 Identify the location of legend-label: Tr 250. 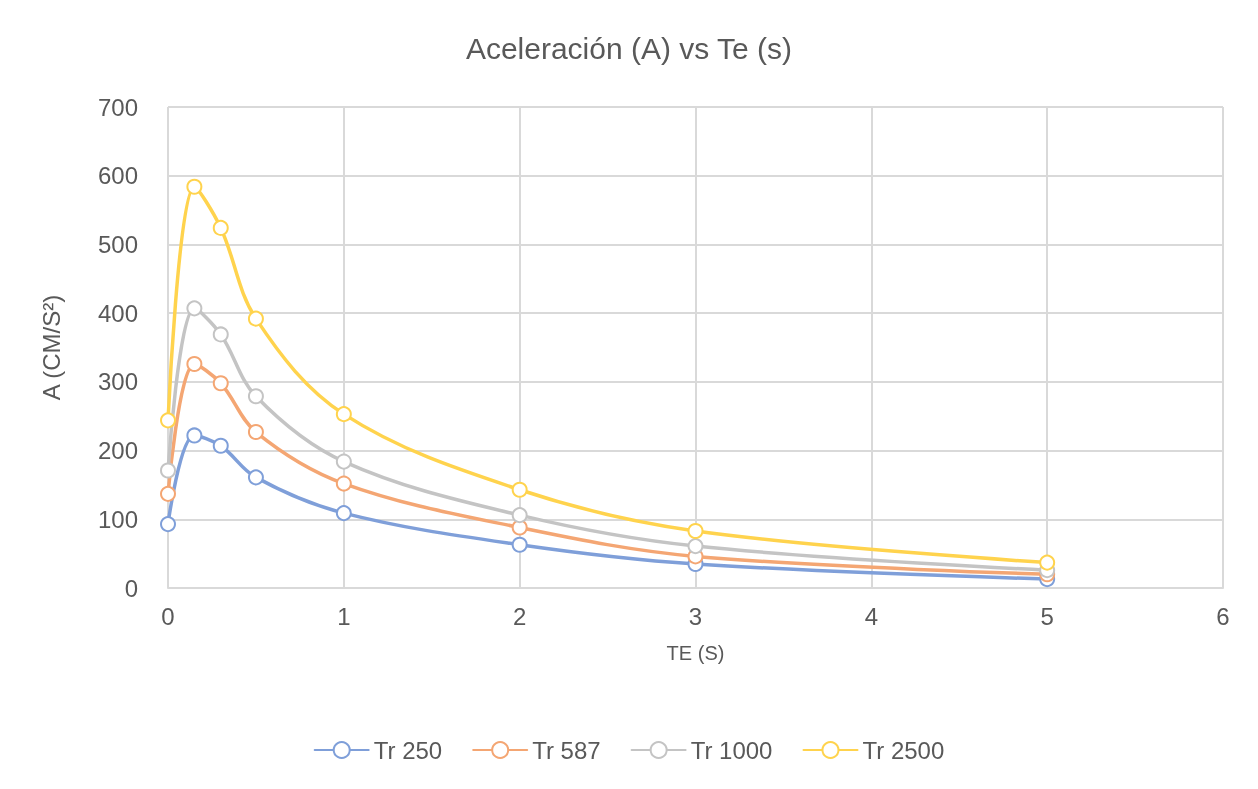
(408, 750).